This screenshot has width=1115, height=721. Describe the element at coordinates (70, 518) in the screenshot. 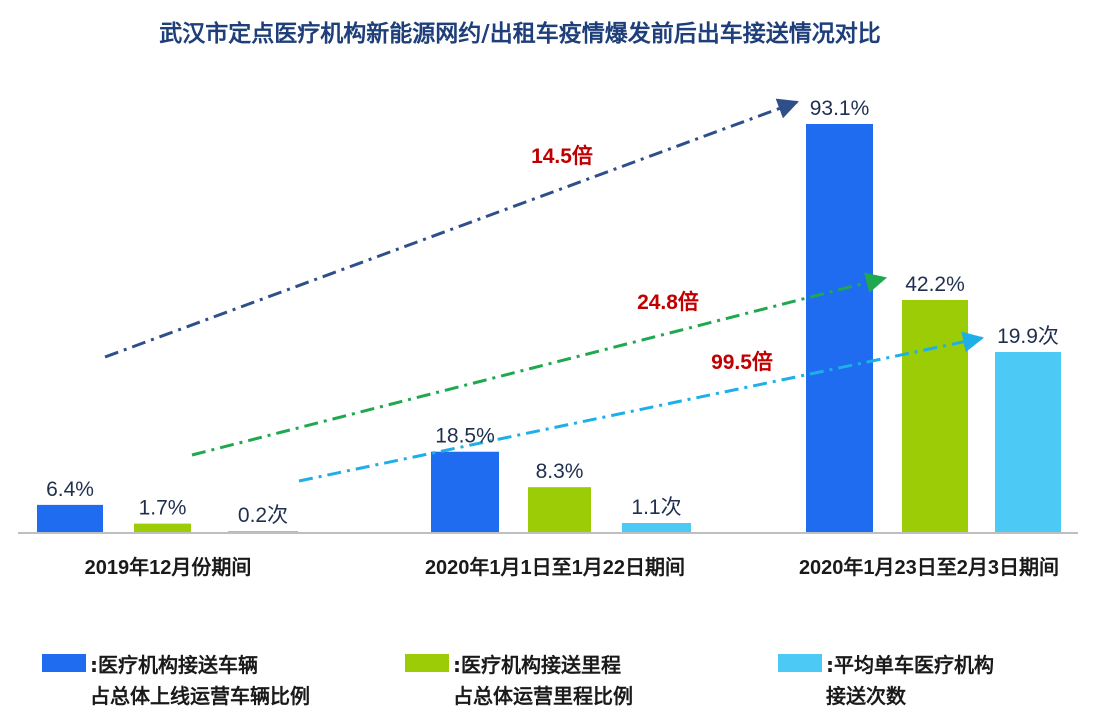

I see `bar-series1-cat1` at that location.